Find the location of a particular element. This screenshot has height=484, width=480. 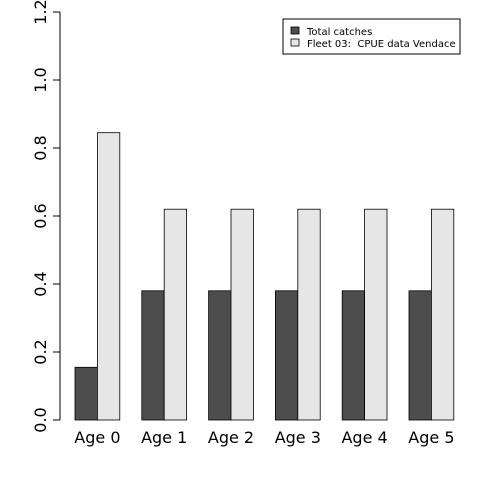

x-tick-label: Age 2 is located at coordinates (231, 437).